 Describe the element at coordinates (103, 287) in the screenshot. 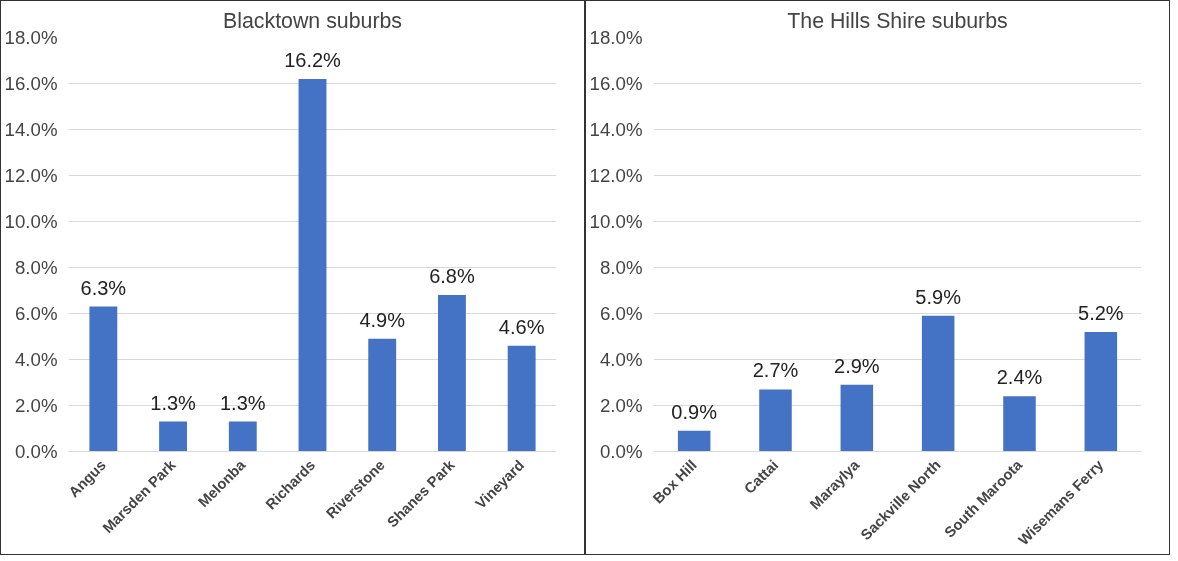

I see `data-label: 6.3%` at that location.